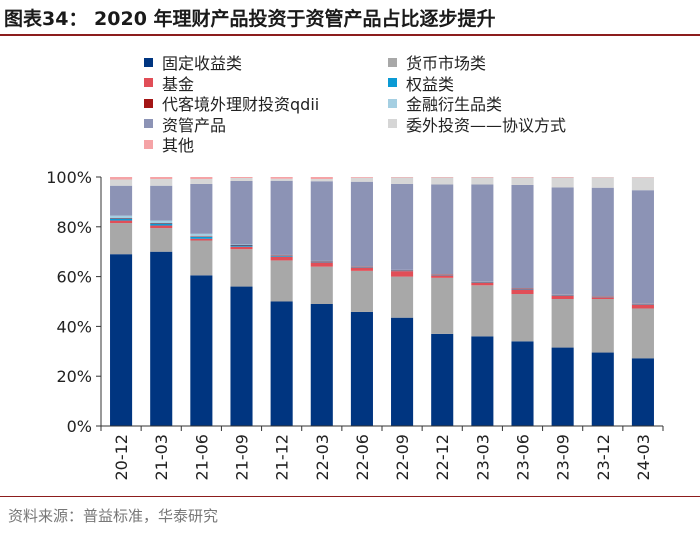 This screenshot has width=700, height=535. What do you see at coordinates (74, 326) in the screenshot?
I see `y-tick-label: 40%` at bounding box center [74, 326].